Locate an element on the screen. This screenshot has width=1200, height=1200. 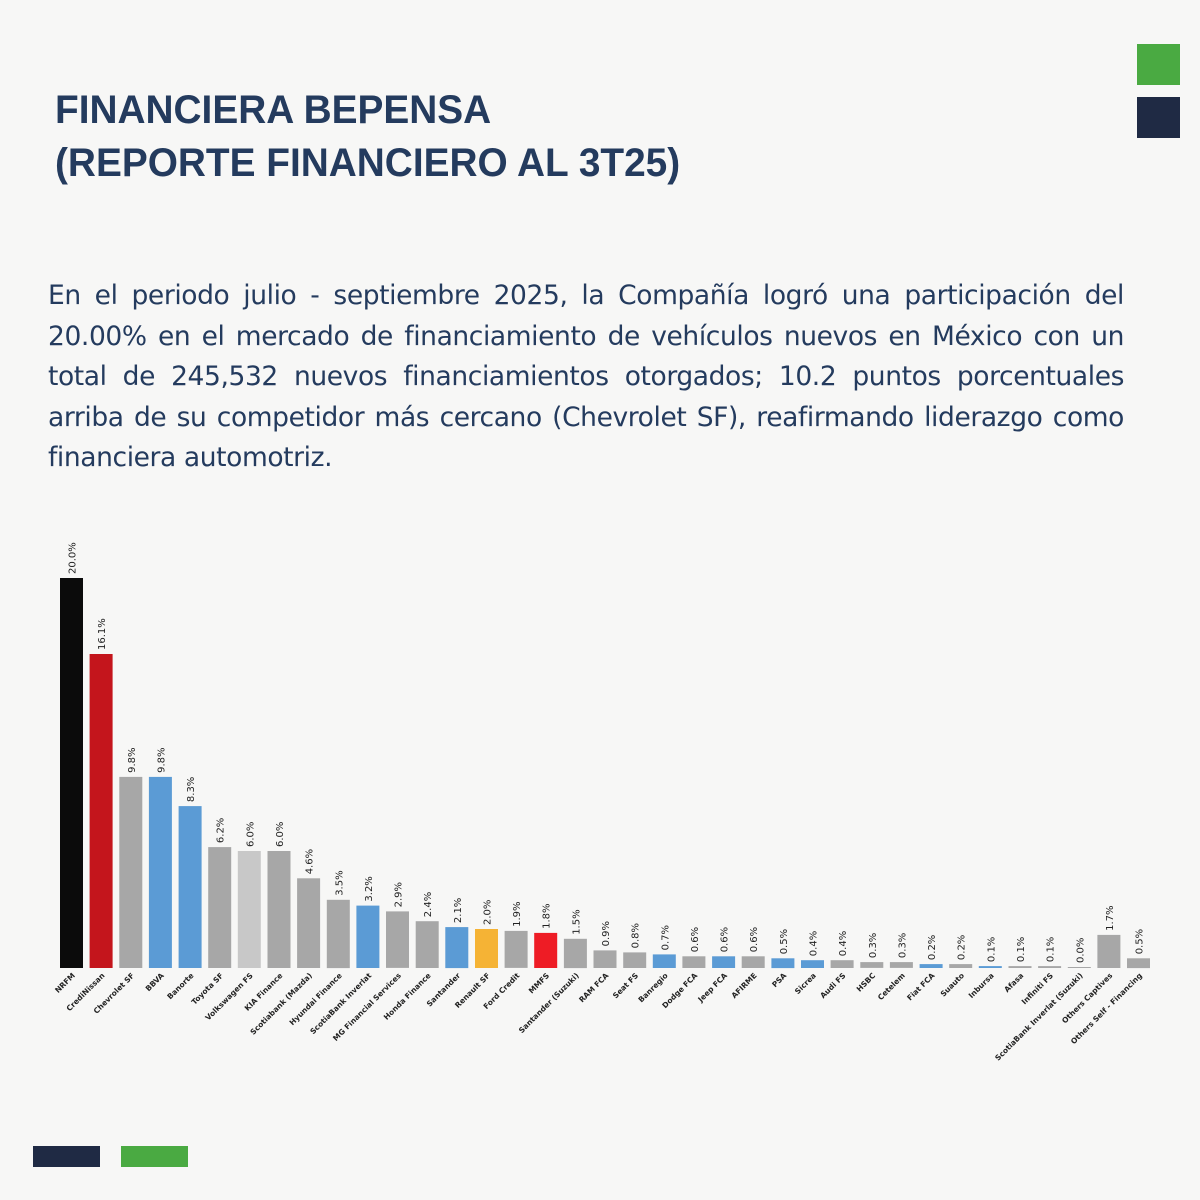
bar-afasa is located at coordinates (1020, 967).